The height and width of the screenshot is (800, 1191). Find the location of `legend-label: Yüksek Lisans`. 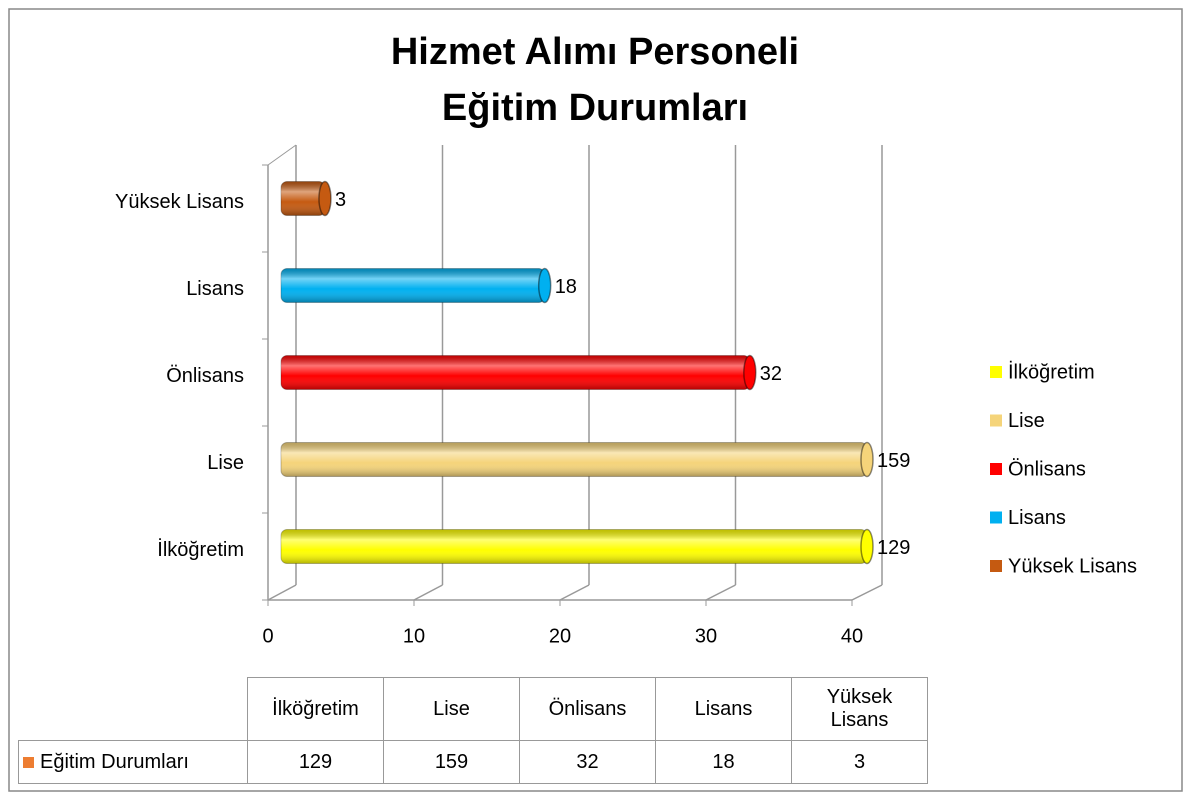

legend-label: Yüksek Lisans is located at coordinates (1072, 566).